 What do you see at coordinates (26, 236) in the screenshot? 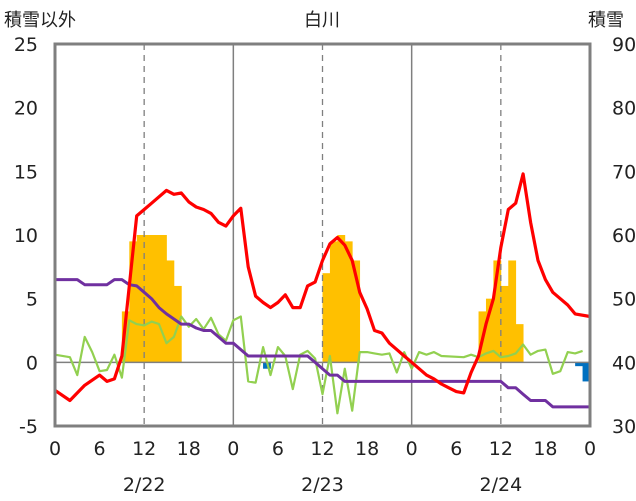
I see `left-tick-label: 10` at bounding box center [26, 236].